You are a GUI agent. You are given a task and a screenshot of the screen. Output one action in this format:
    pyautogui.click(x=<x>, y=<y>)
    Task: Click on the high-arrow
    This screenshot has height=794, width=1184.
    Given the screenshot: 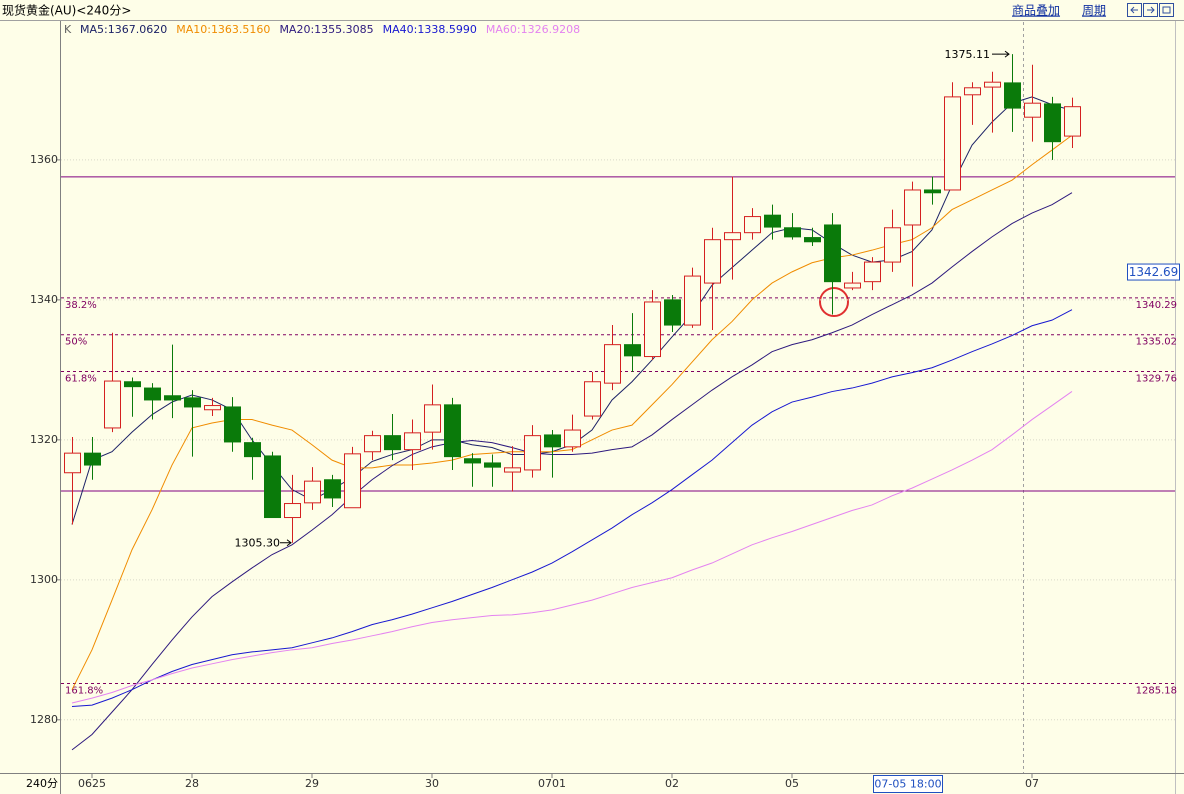 What is the action you would take?
    pyautogui.click(x=1001, y=54)
    